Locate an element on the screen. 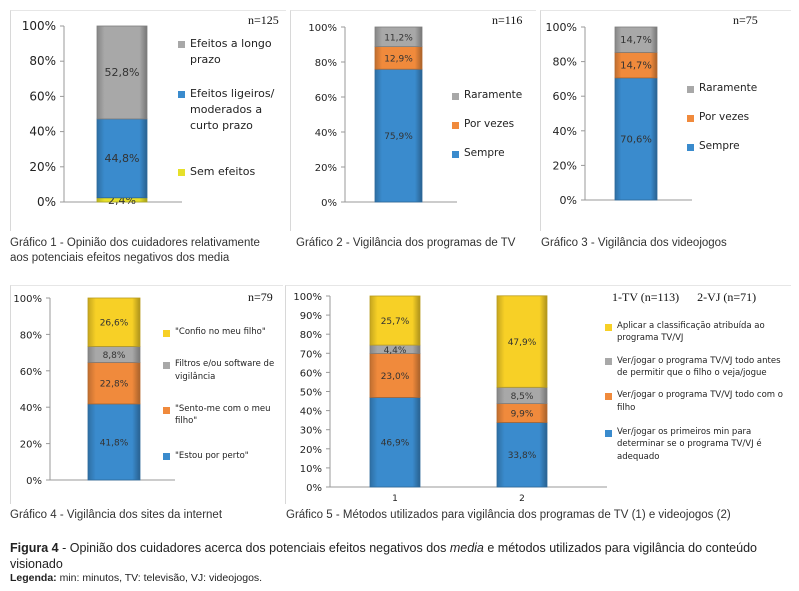 The image size is (799, 591). chart-1-n: n=125 is located at coordinates (263, 20).